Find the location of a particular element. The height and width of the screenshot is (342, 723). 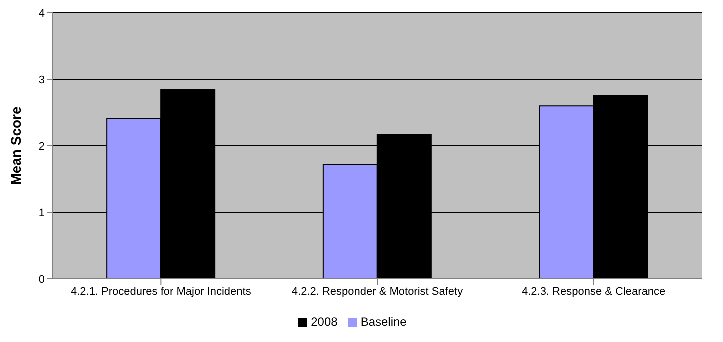

x-tick-label: 4.2.3. Response & Clearance is located at coordinates (594, 292).